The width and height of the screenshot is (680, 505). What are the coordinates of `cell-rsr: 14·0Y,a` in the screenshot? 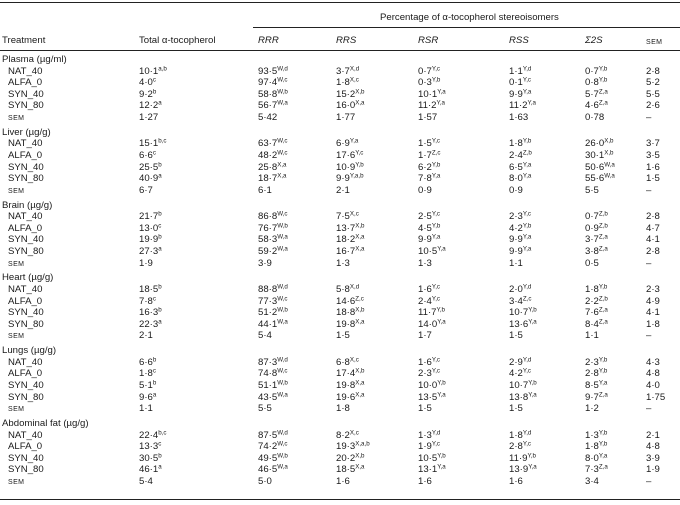 It's located at (432, 324).